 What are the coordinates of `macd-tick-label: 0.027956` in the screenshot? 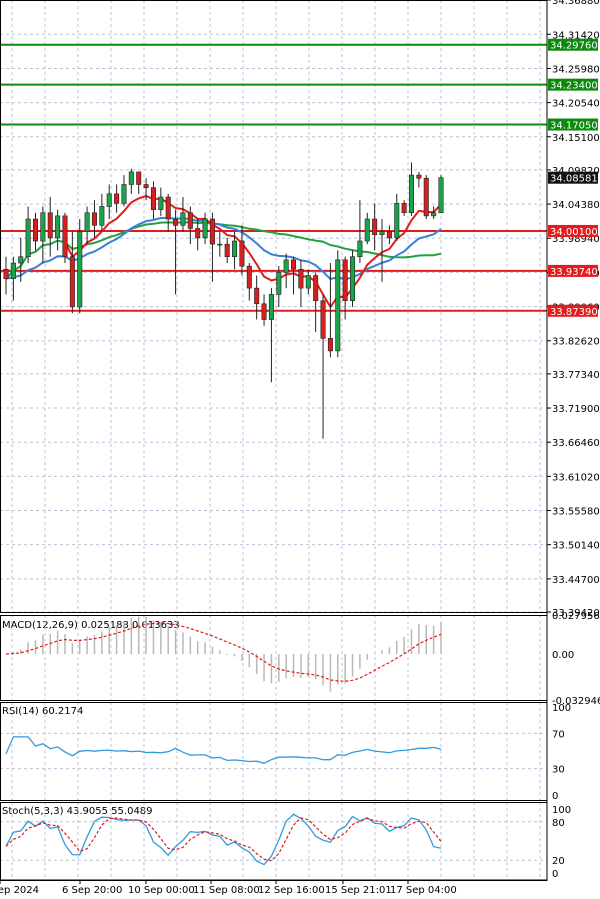 It's located at (576, 616).